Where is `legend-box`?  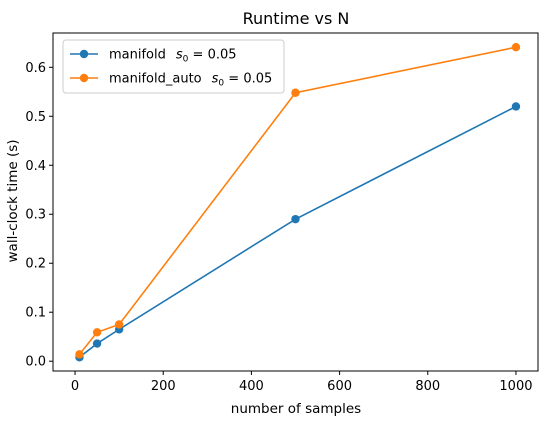
legend-box is located at coordinates (173, 66).